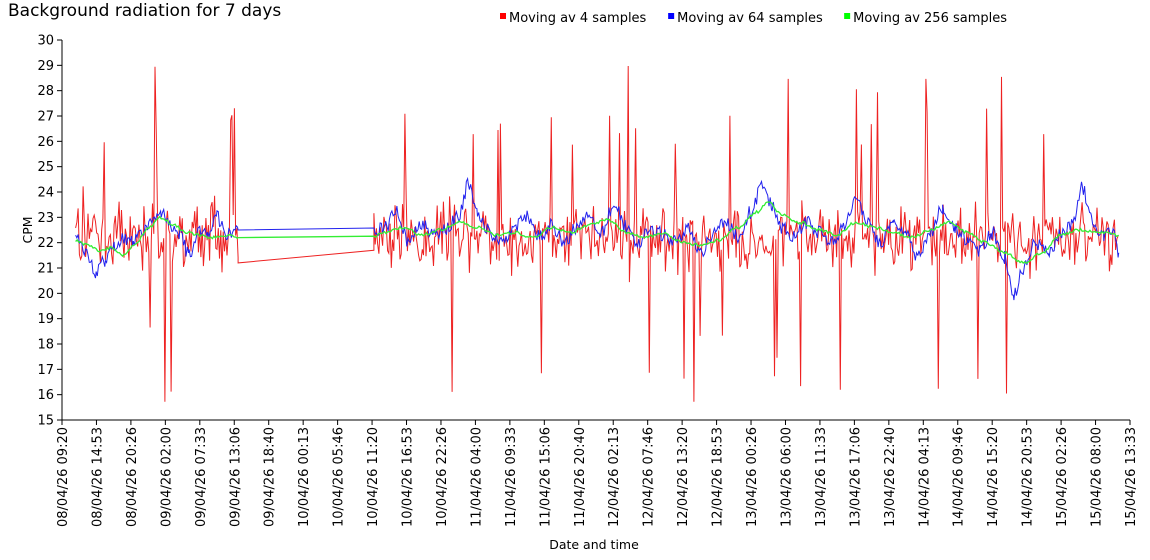 This screenshot has height=560, width=1150. What do you see at coordinates (594, 544) in the screenshot?
I see `x-axis-label: Date and time` at bounding box center [594, 544].